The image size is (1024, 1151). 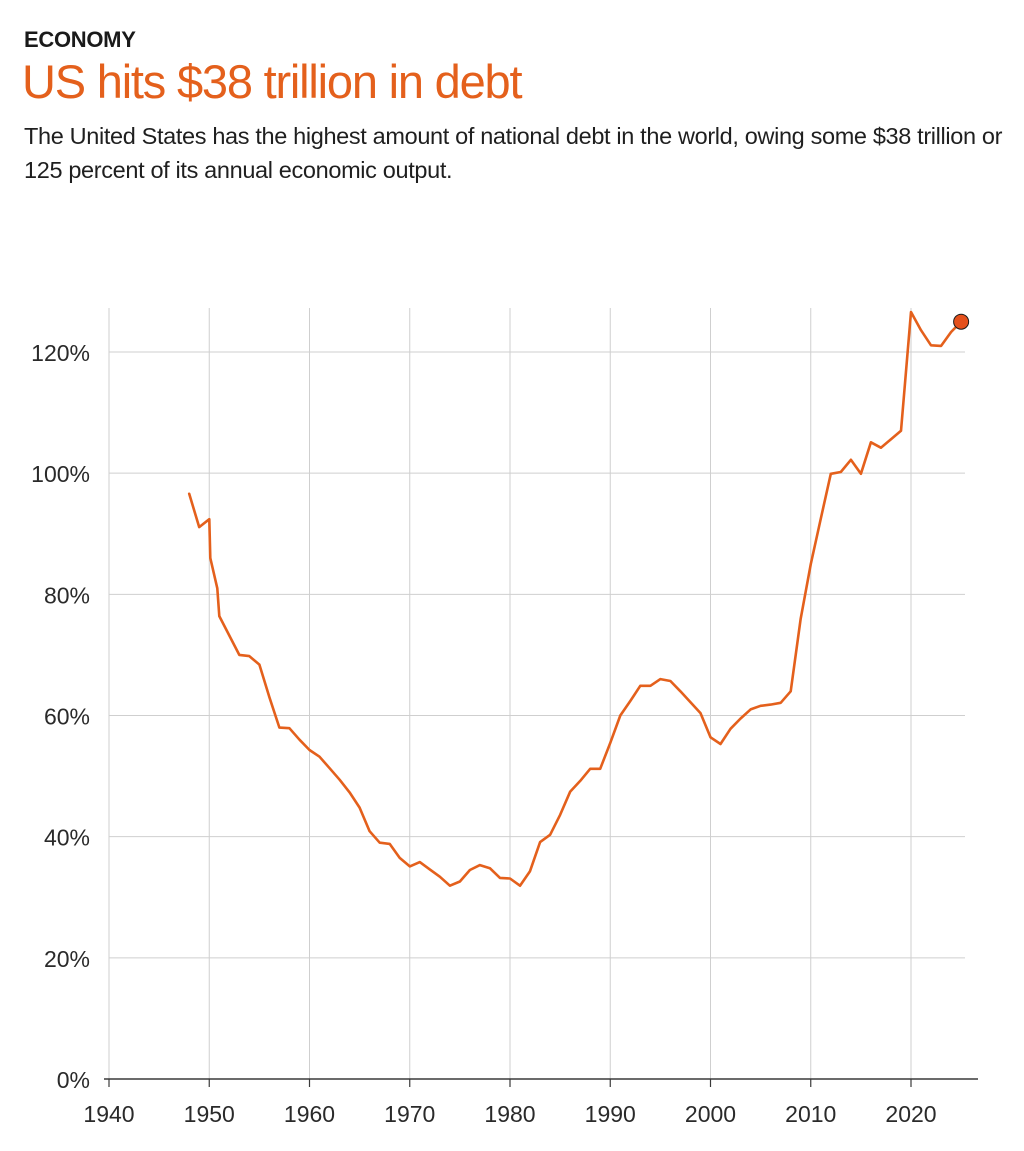 What do you see at coordinates (73, 1080) in the screenshot?
I see `y-tick-label-0: 0%` at bounding box center [73, 1080].